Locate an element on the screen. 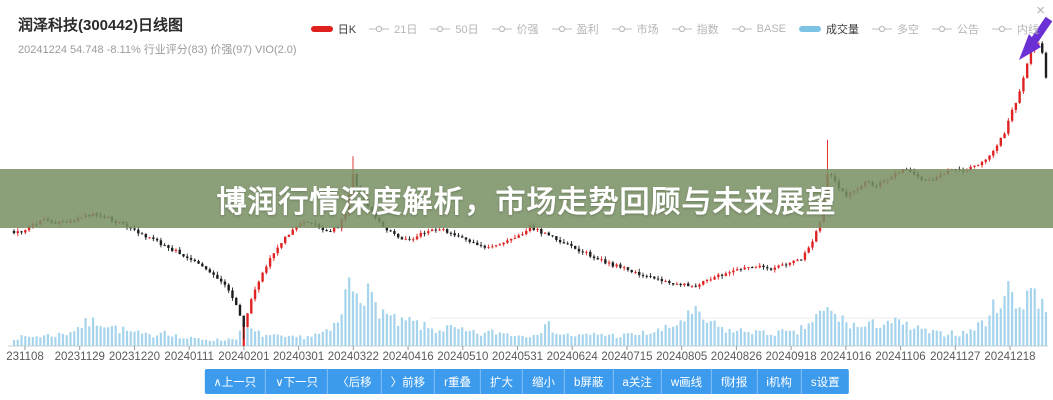 Image resolution: width=1053 pixels, height=400 pixels. indicator-legend: 日K 21日 50日 价强 盈利 市场 指数 BASE 成交量 多空 公告 内线 is located at coordinates (674, 29).